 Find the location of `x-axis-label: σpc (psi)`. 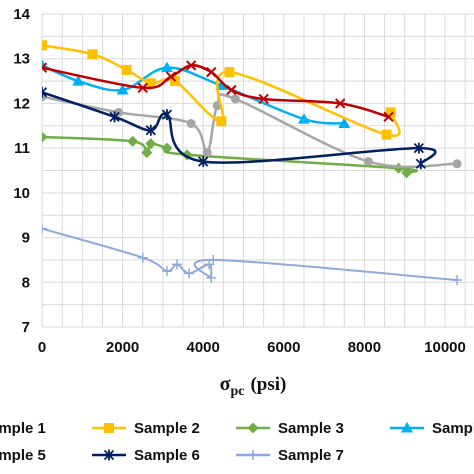

x-axis-label: σpc (psi) is located at coordinates (253, 386).